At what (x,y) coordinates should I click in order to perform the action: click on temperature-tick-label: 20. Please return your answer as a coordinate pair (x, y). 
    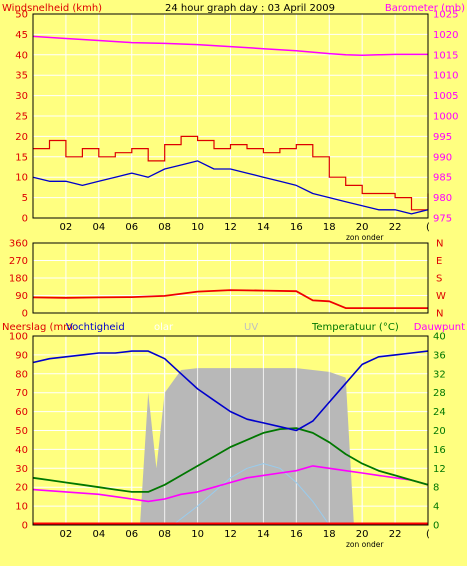
    Looking at the image, I should click on (439, 431).